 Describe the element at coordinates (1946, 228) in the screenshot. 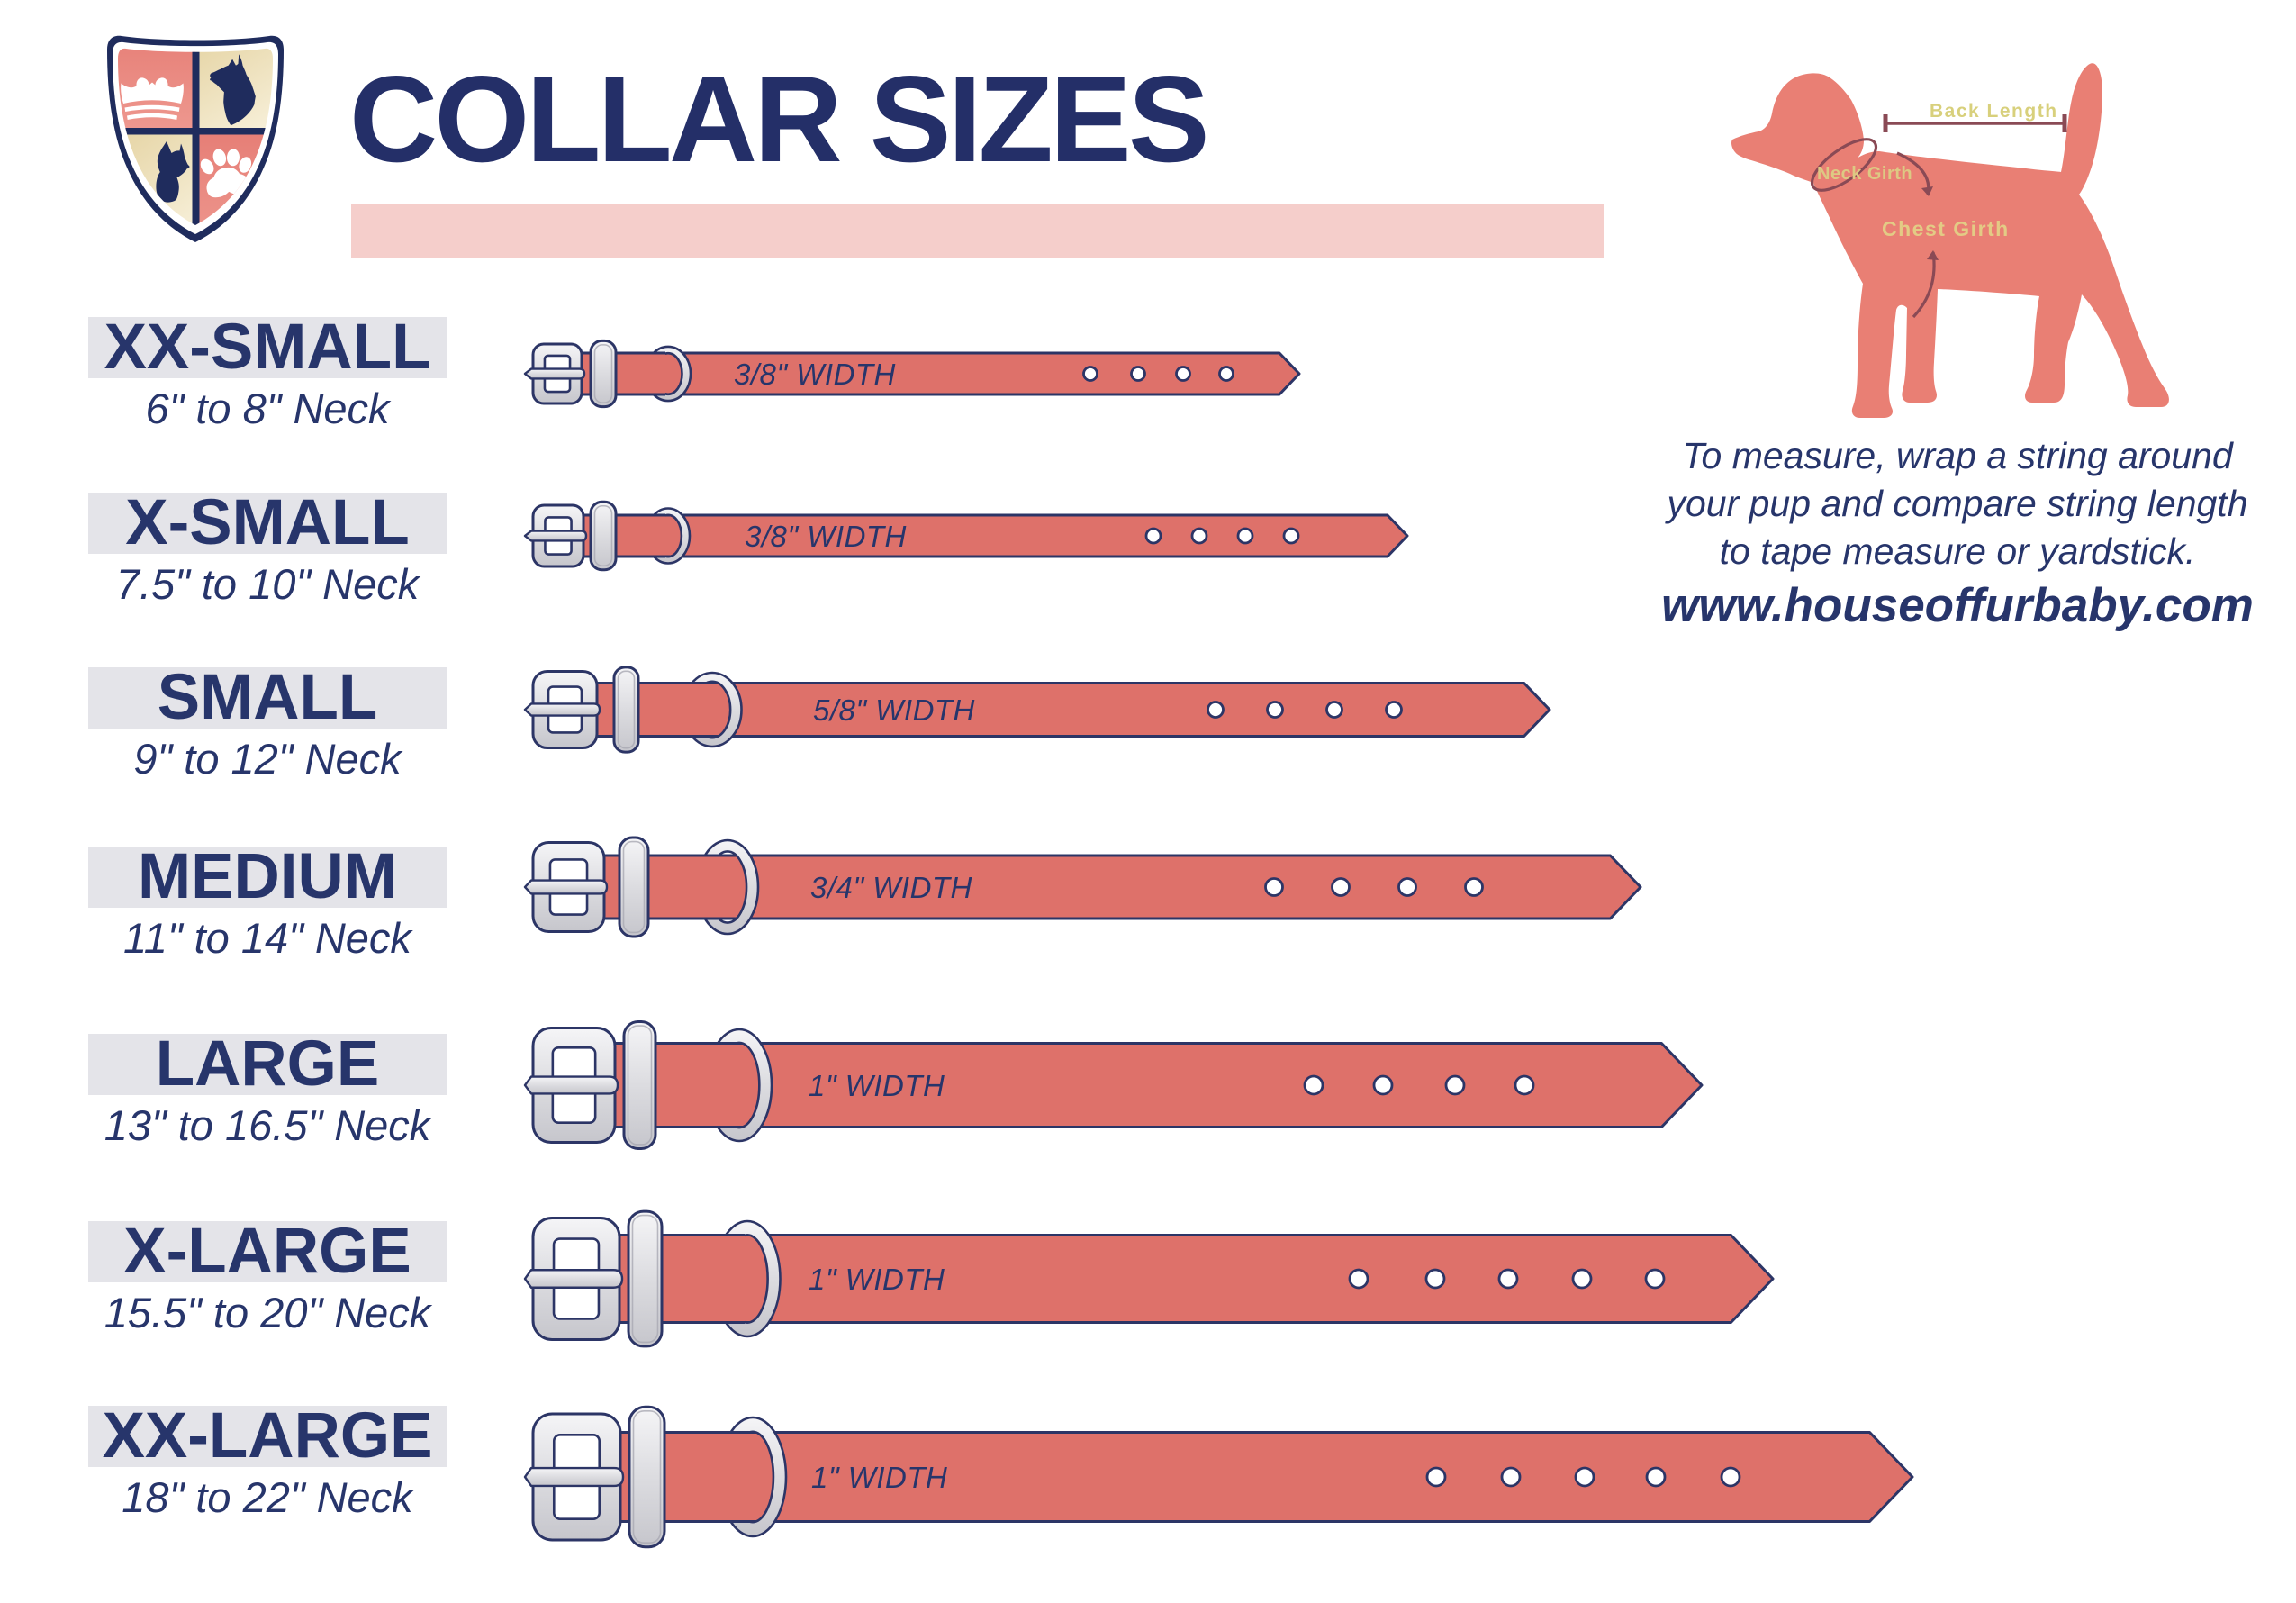

I see `svg-text: Chest Girth` at that location.